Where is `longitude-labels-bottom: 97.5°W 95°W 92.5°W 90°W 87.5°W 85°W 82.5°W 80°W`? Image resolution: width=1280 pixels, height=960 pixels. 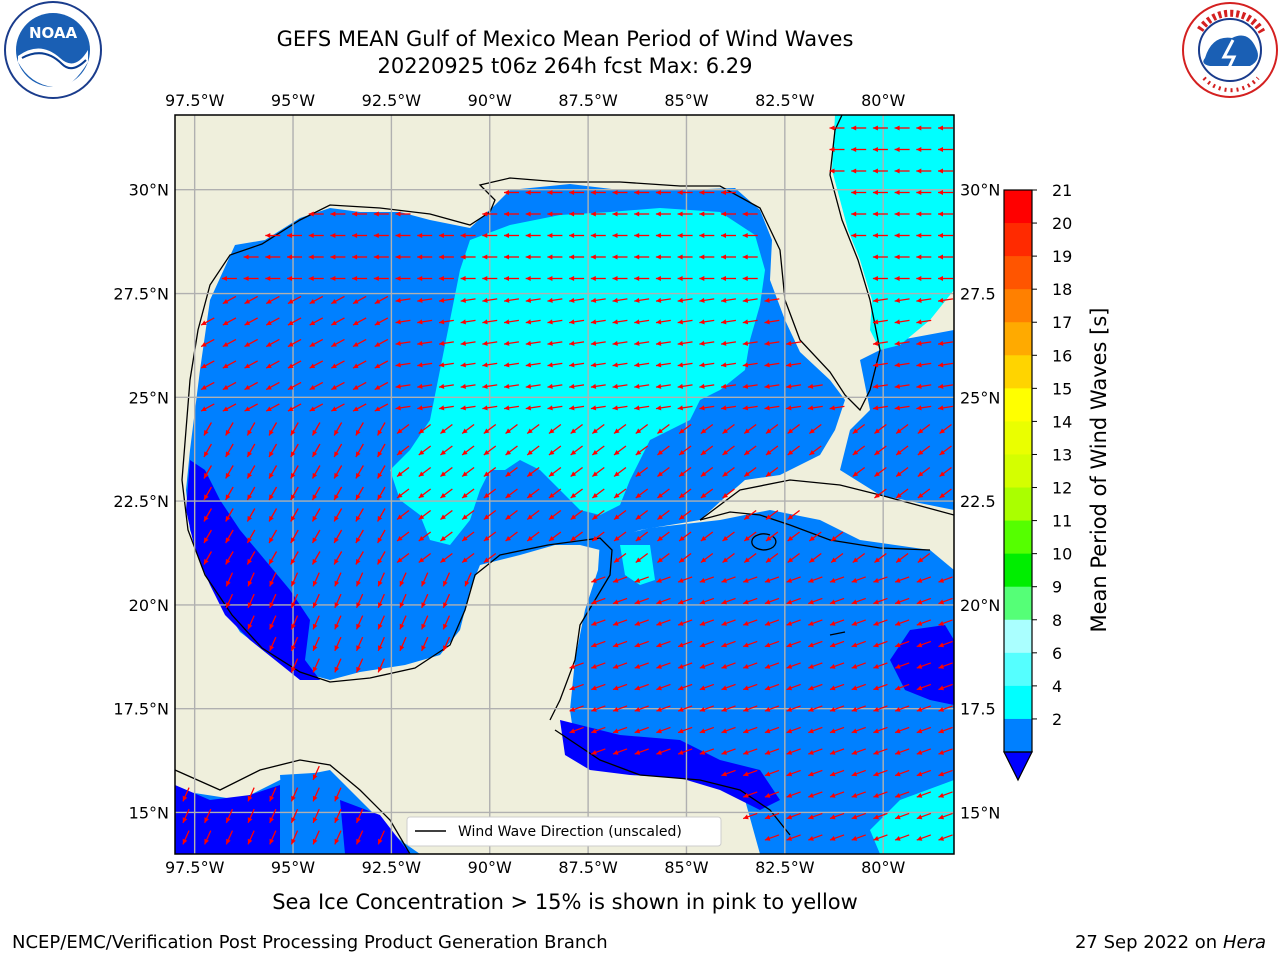 longitude-labels-bottom: 97.5°W 95°W 92.5°W 90°W 87.5°W 85°W 82.5°W 80°W is located at coordinates (535, 867).